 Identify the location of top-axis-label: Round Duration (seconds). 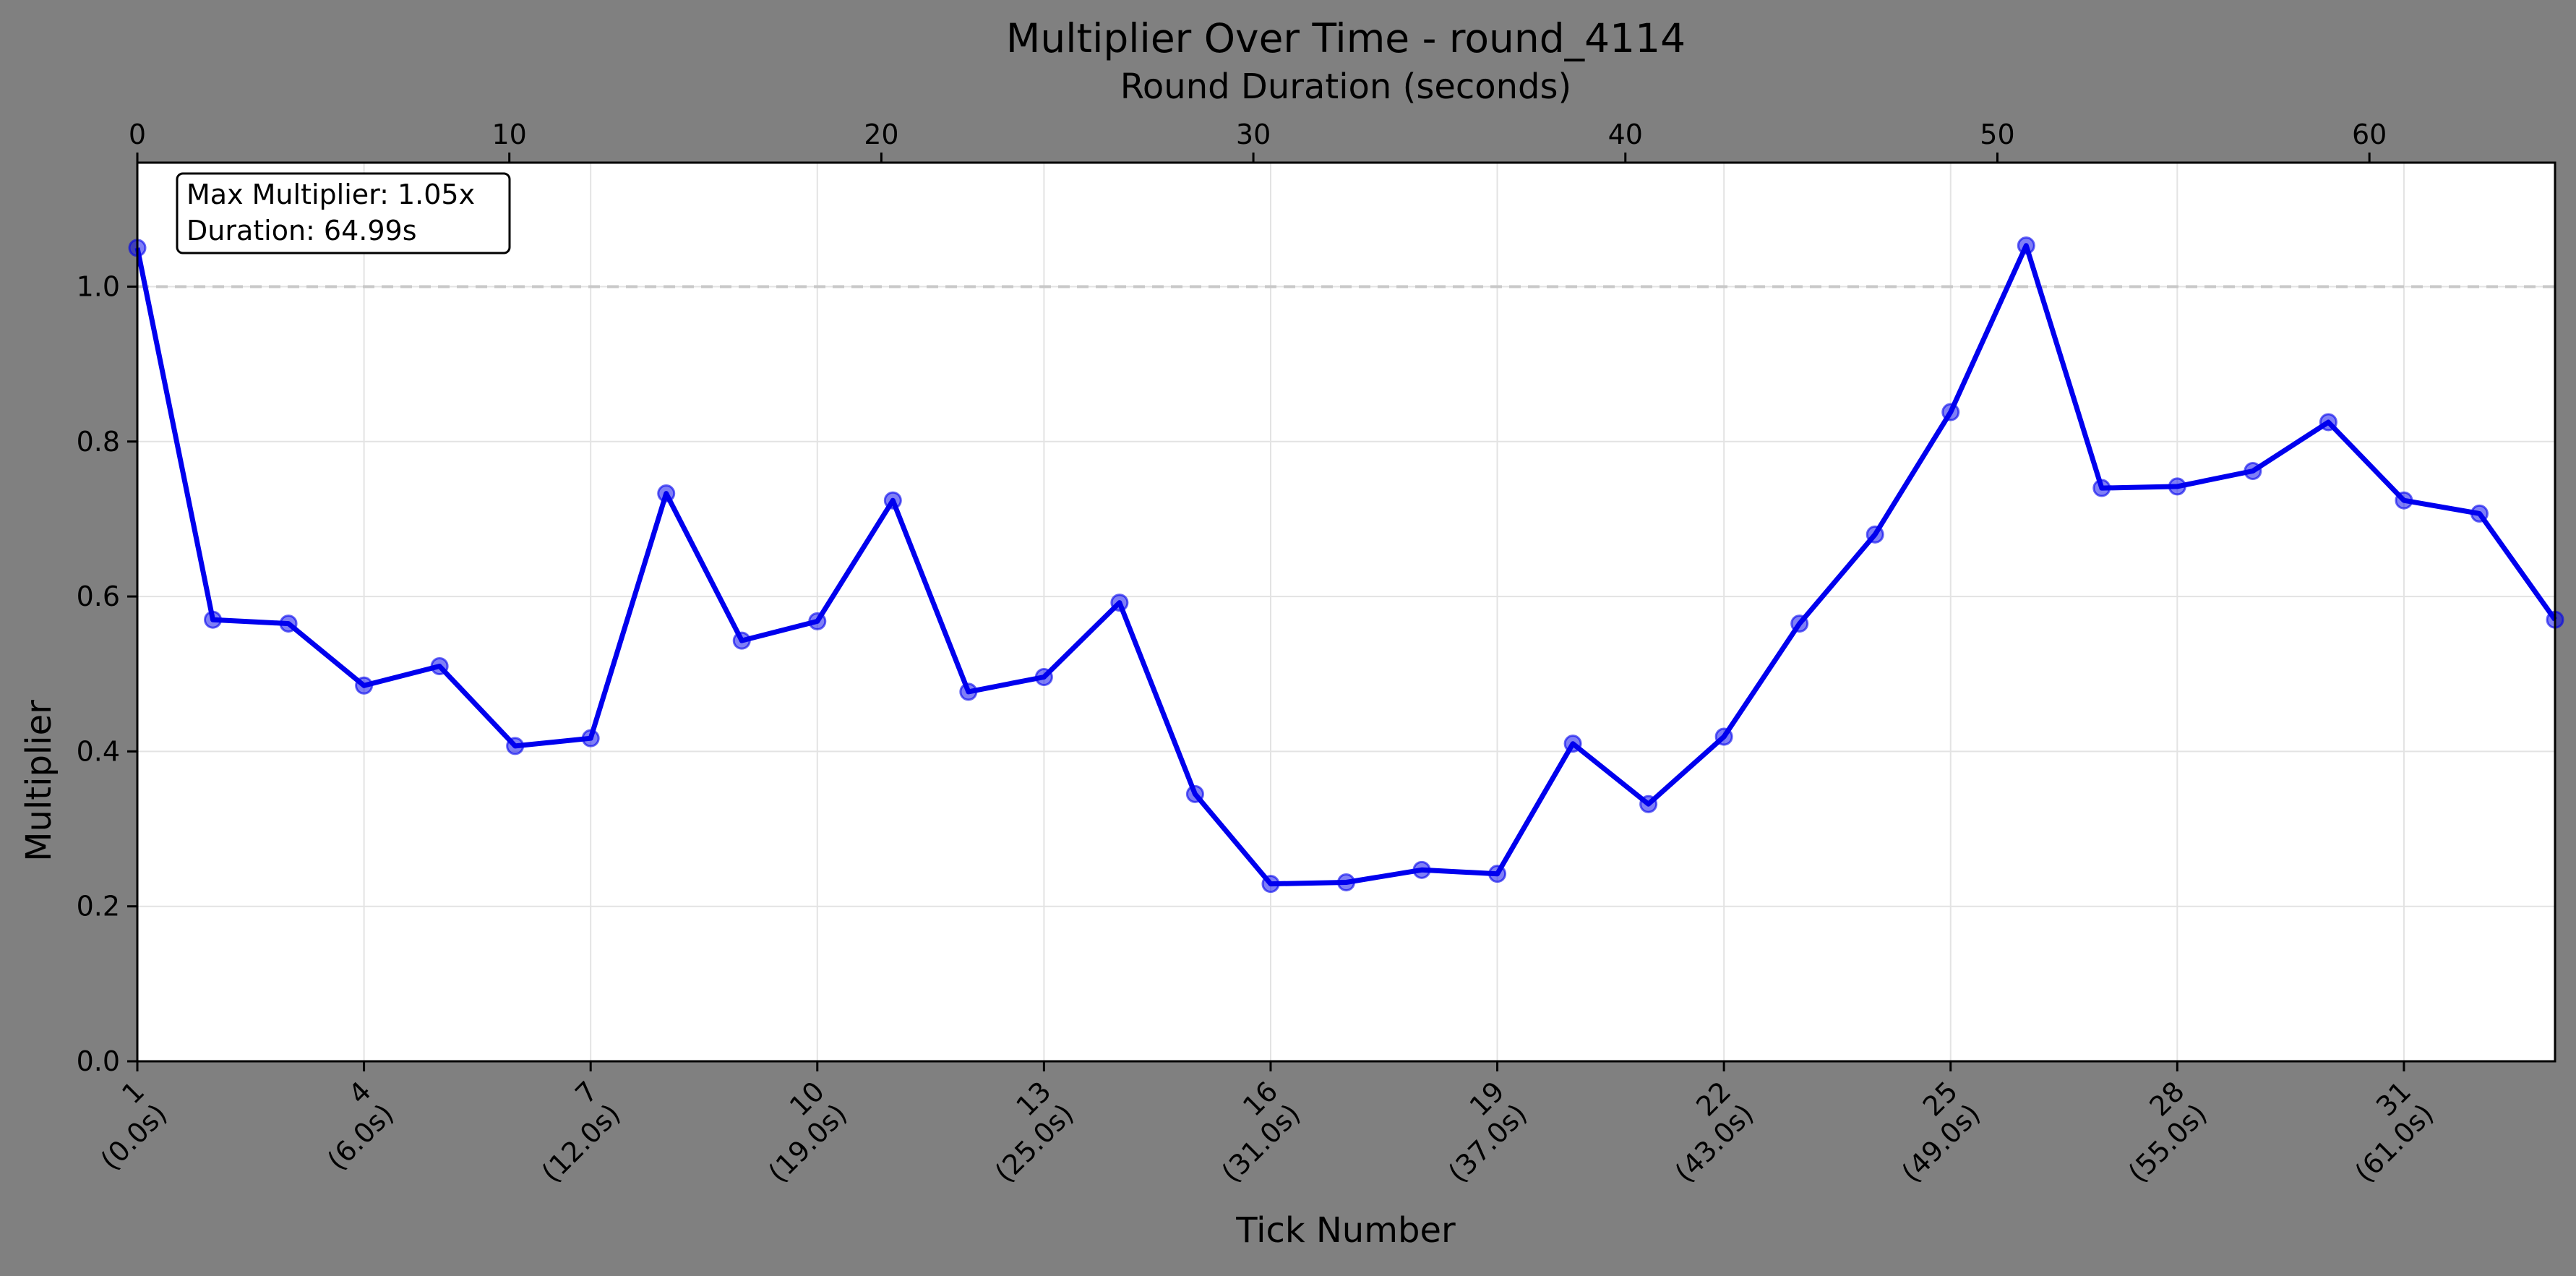
(1346, 87).